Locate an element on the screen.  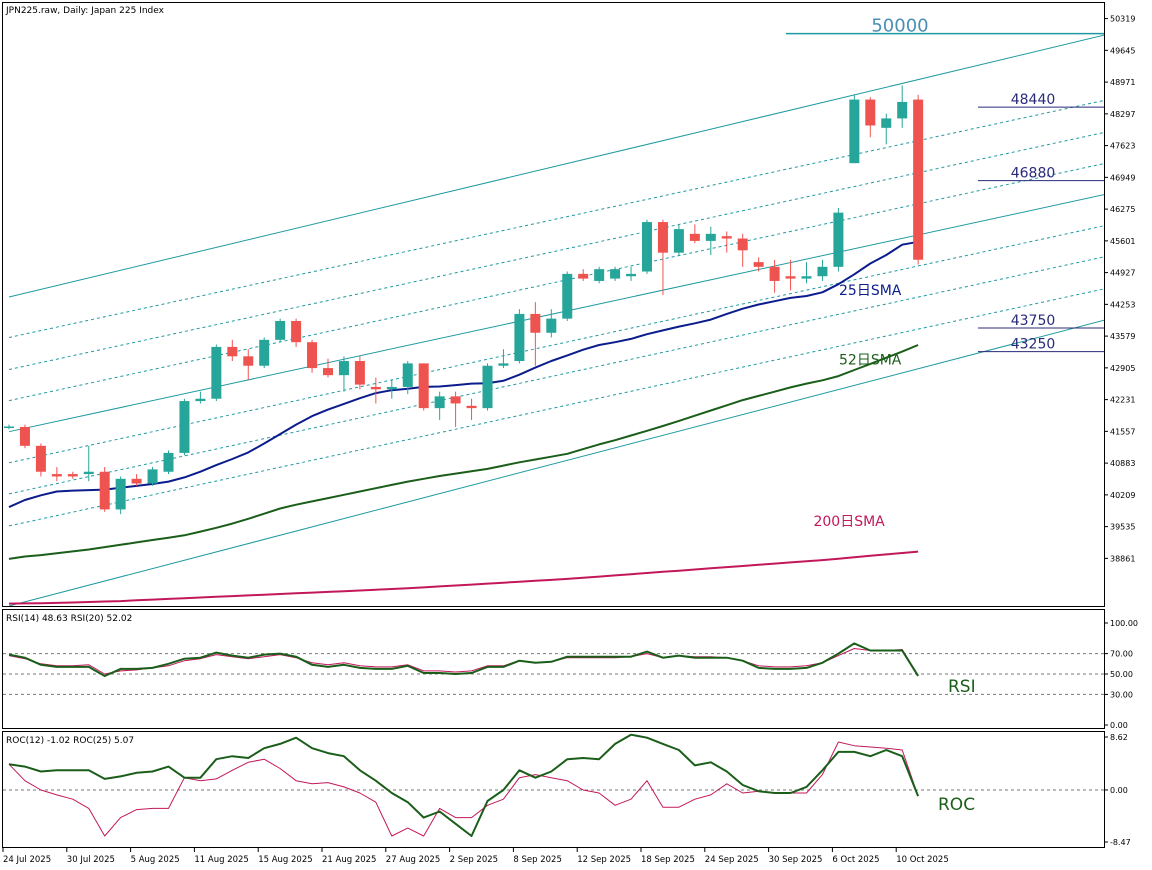
price-tick-label: 45601 is located at coordinates (1122, 241).